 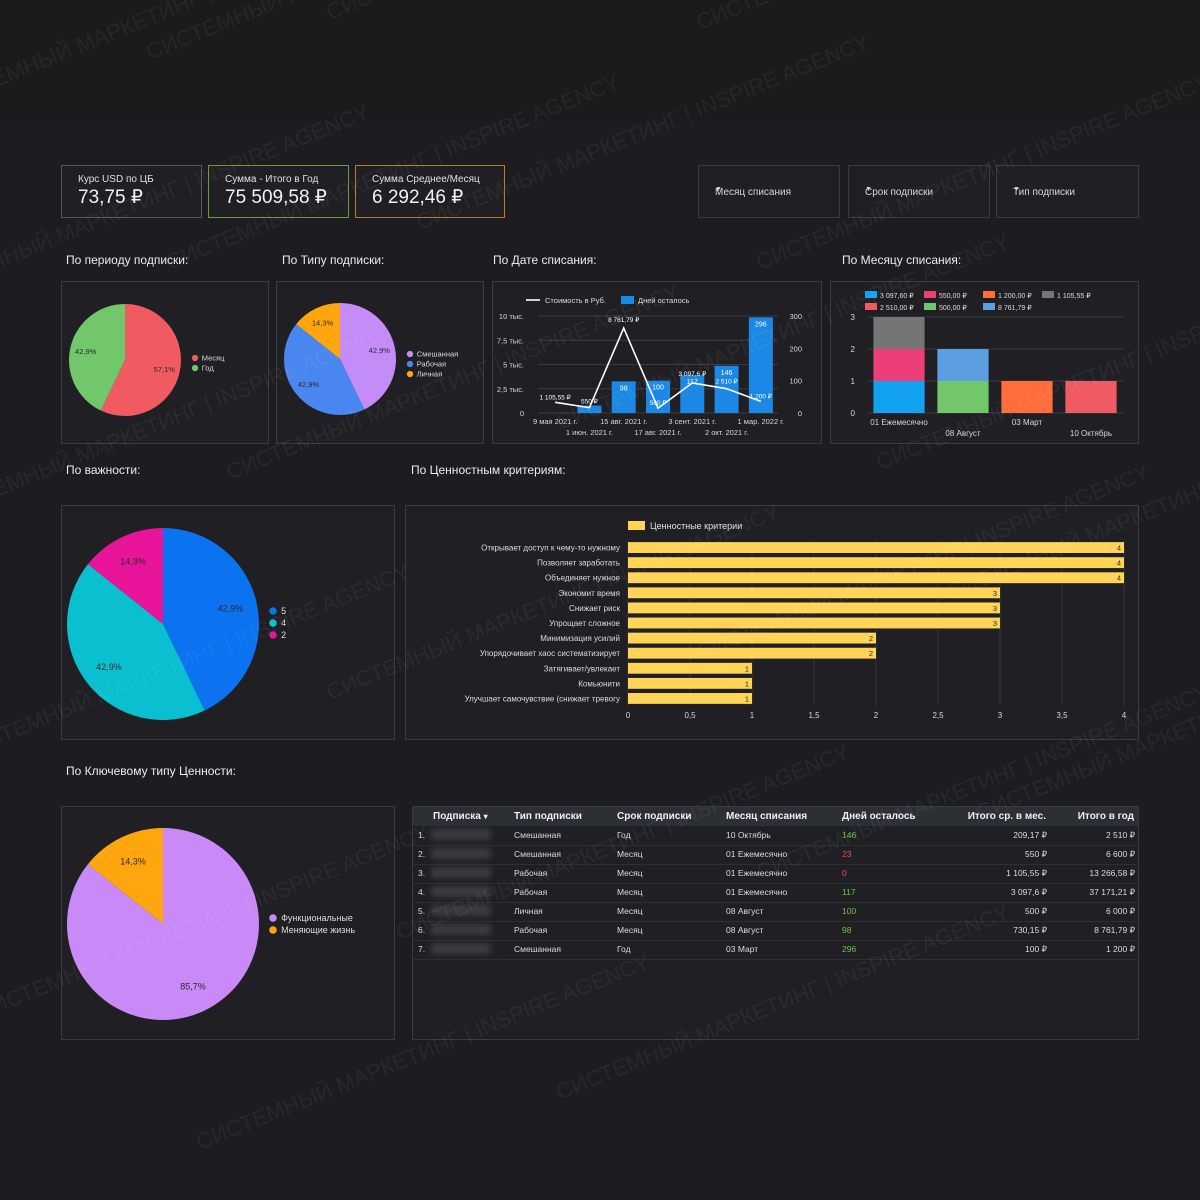 What do you see at coordinates (513, 365) in the screenshot?
I see `y-left-tick-label: 5 тыс.` at bounding box center [513, 365].